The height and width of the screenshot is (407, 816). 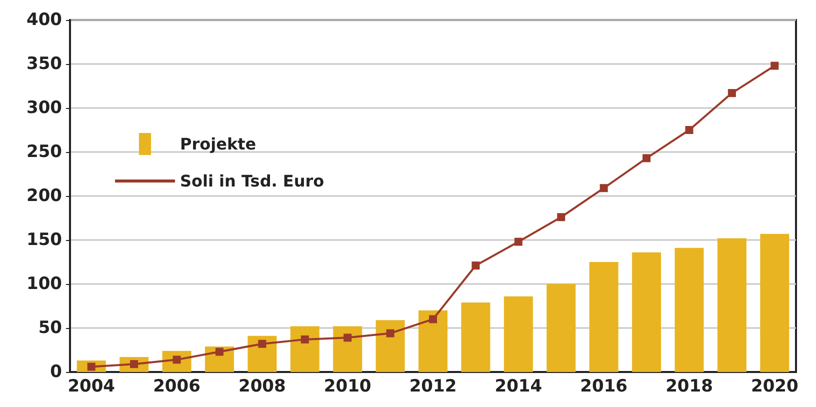 What do you see at coordinates (44, 240) in the screenshot?
I see `y-tick-label: 150` at bounding box center [44, 240].